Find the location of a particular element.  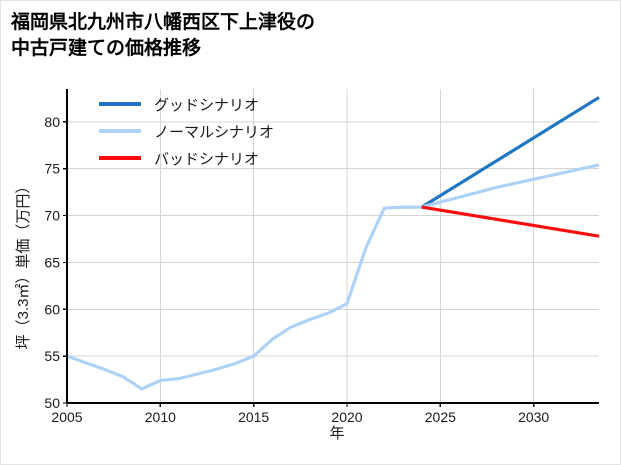

x-tick-label: 2020 is located at coordinates (346, 417).